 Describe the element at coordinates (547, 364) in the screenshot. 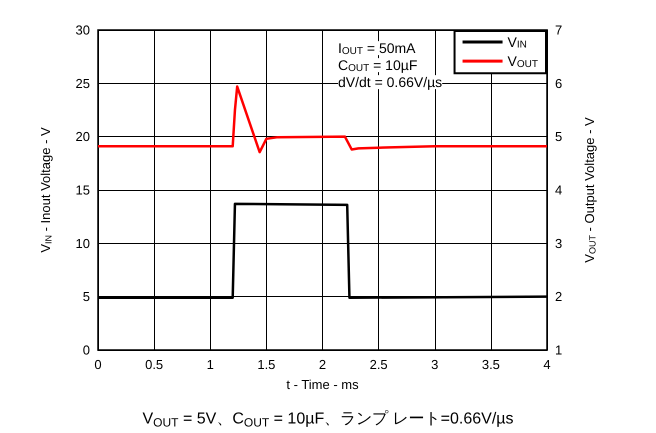

I see `x-tick-label: 4` at that location.